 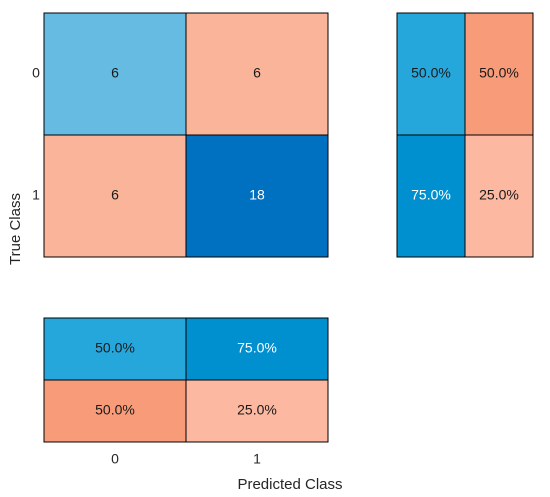 What do you see at coordinates (115, 459) in the screenshot?
I see `x-tick-label-0: 0` at bounding box center [115, 459].